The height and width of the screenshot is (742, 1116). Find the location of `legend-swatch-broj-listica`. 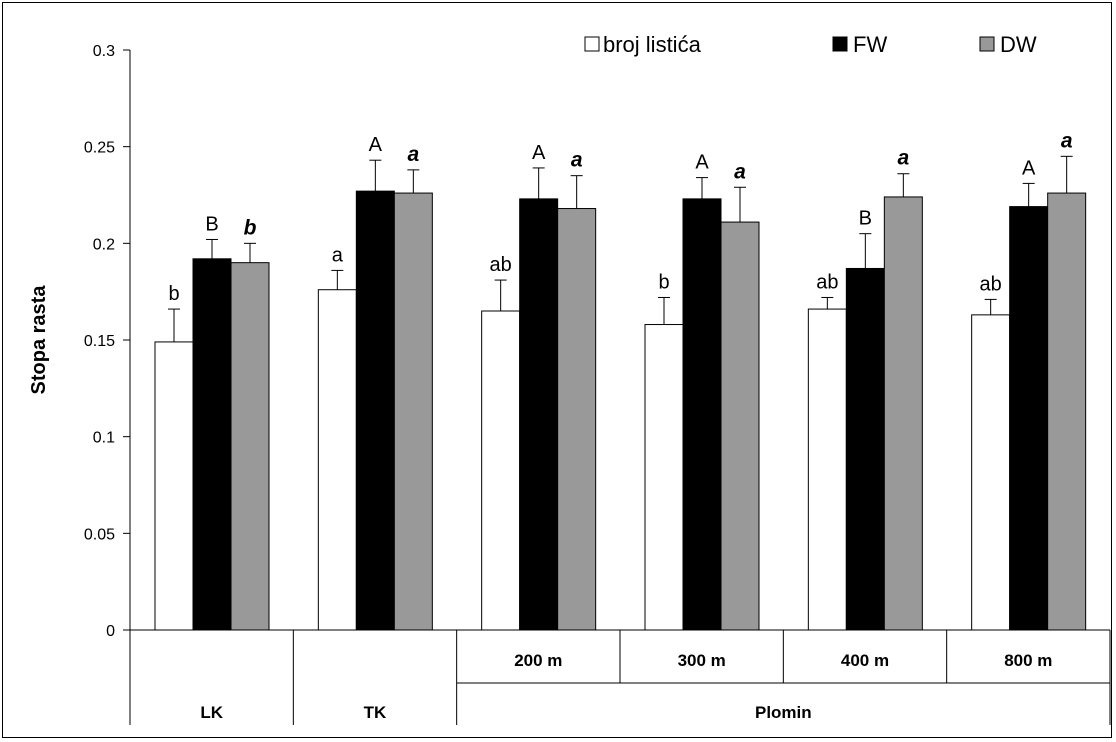

legend-swatch-broj-listica is located at coordinates (592, 44).